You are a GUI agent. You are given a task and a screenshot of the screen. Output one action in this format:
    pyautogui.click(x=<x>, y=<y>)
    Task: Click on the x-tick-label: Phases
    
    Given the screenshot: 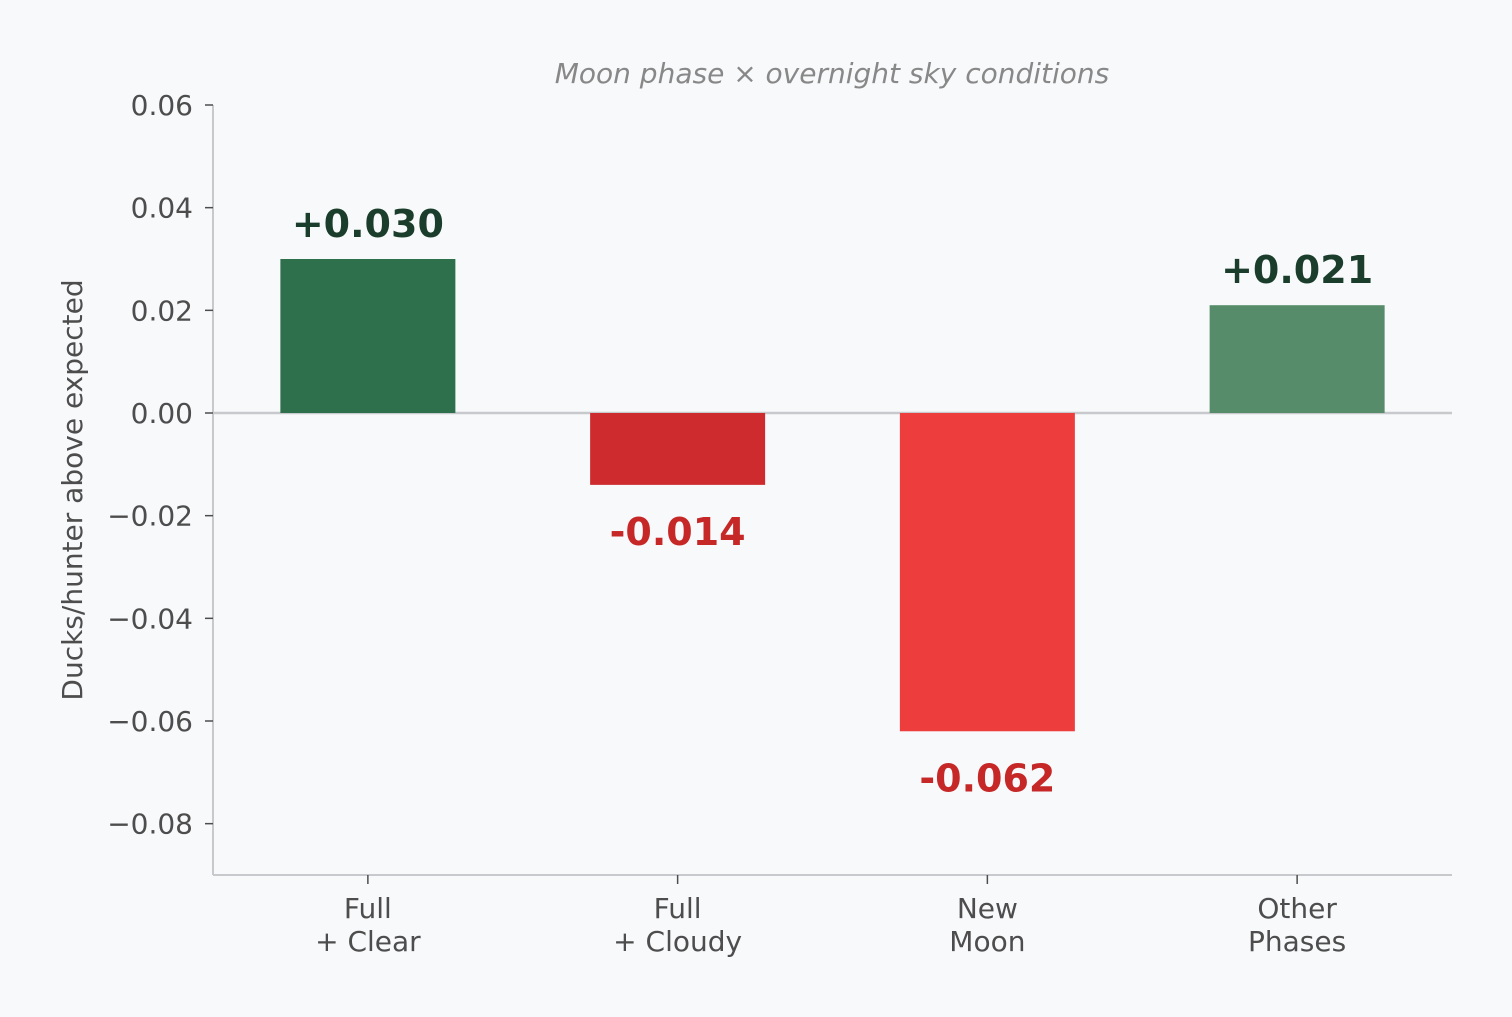 What is the action you would take?
    pyautogui.click(x=1297, y=941)
    